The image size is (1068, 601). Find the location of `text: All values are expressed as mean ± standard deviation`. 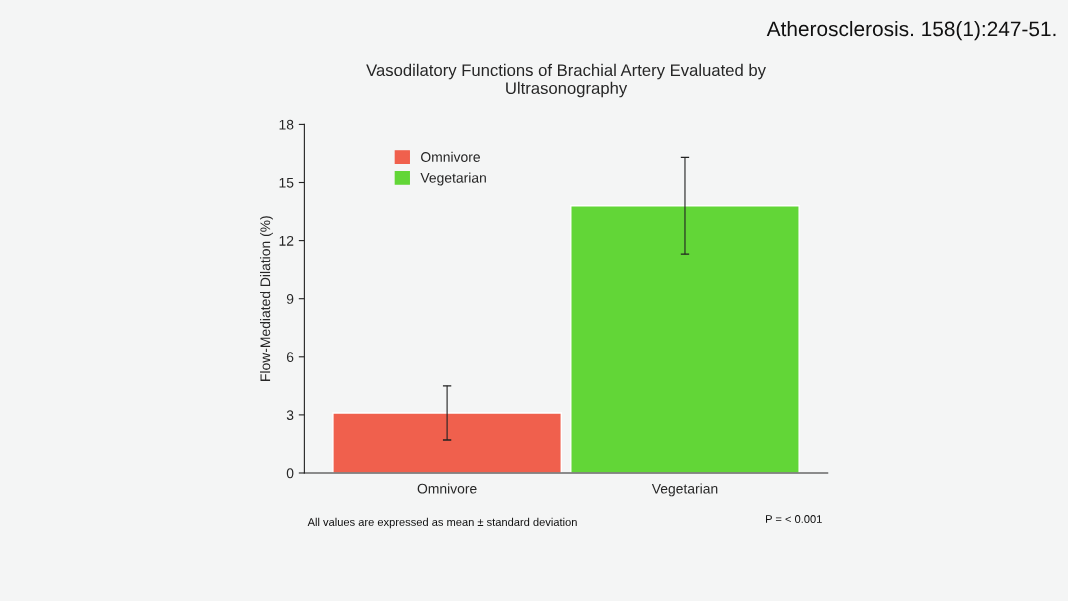

text: All values are expressed as mean ± standard deviation is located at coordinates (442, 523).